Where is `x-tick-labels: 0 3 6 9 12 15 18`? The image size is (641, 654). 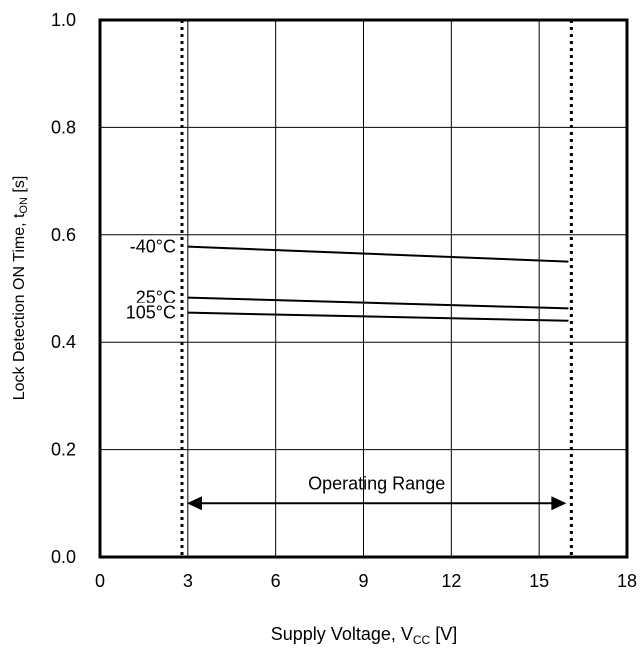
x-tick-labels: 0 3 6 9 12 15 18 is located at coordinates (366, 581).